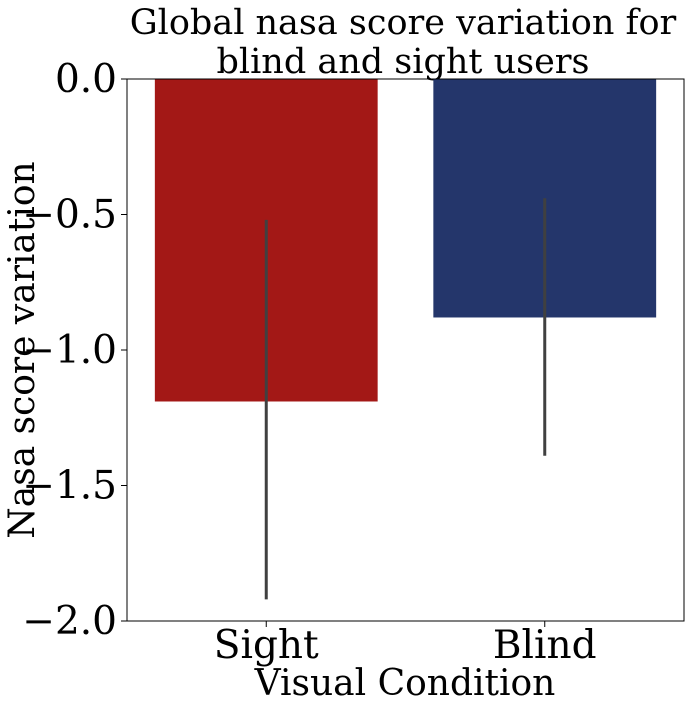 This screenshot has width=691, height=708. I want to click on y-axis-label: Nasa score variation, so click(22, 349).